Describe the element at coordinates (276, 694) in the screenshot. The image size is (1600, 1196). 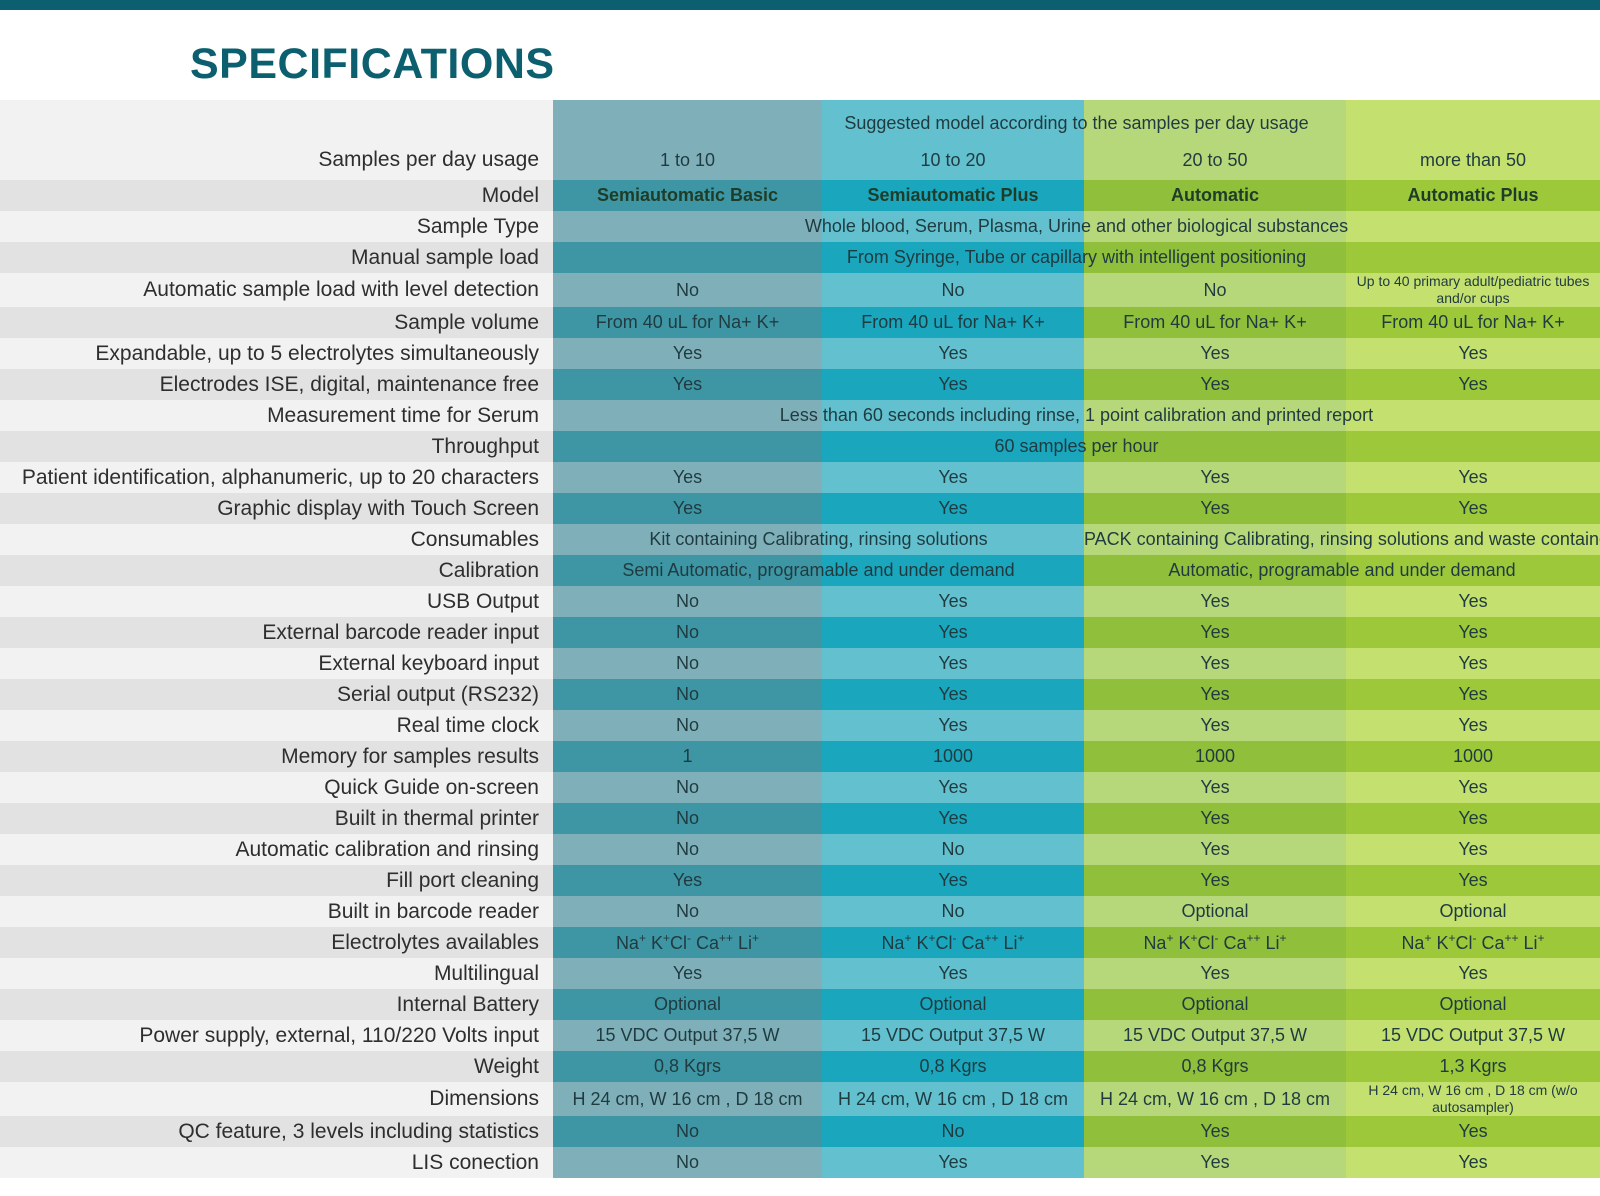
I see `row-label: Serial output (RS232)` at that location.